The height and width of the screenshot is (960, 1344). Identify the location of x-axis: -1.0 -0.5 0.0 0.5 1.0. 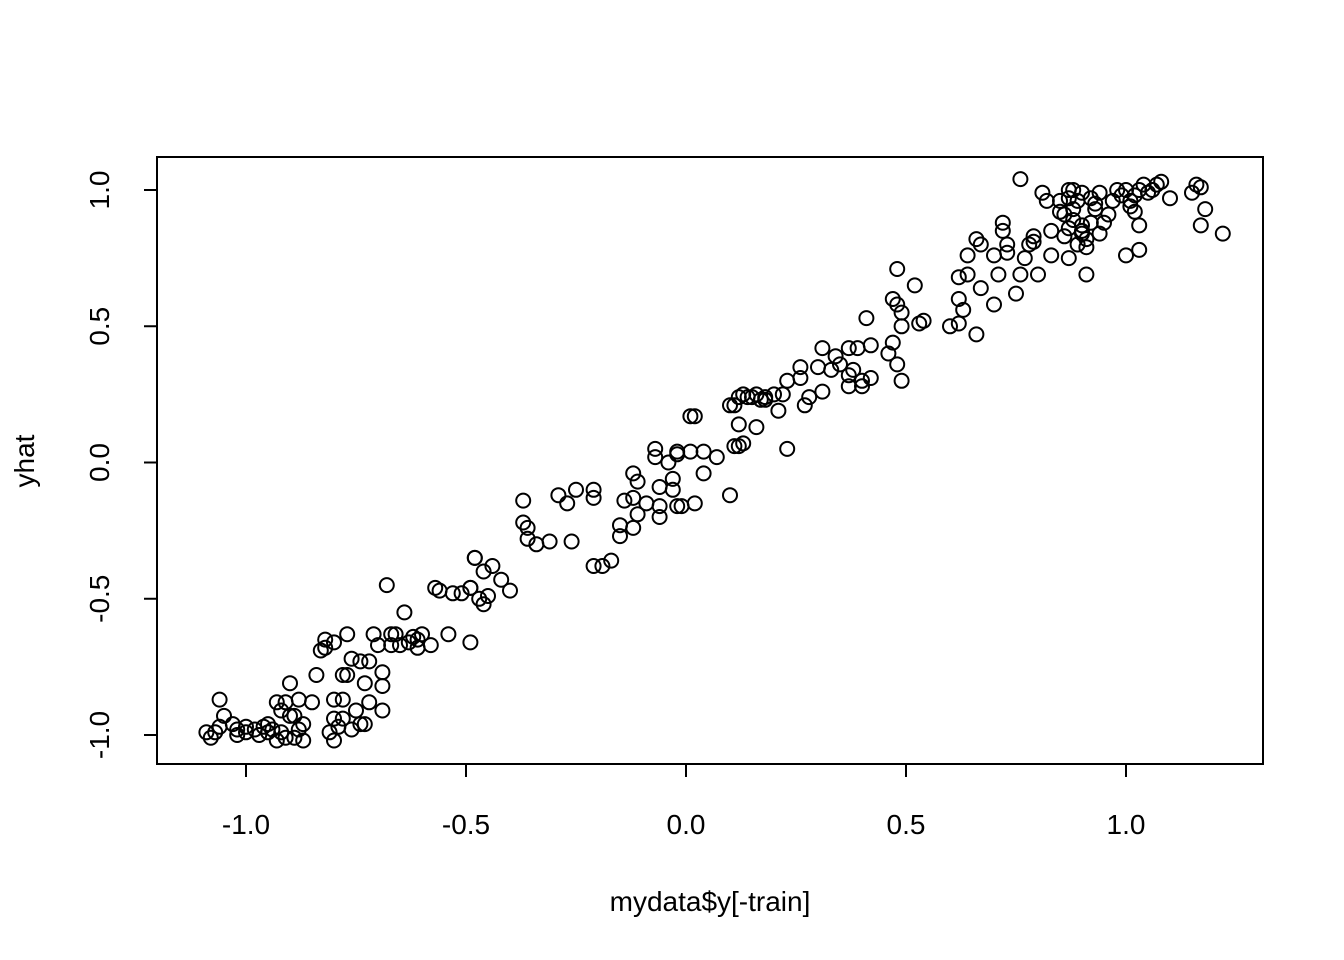
(683, 802).